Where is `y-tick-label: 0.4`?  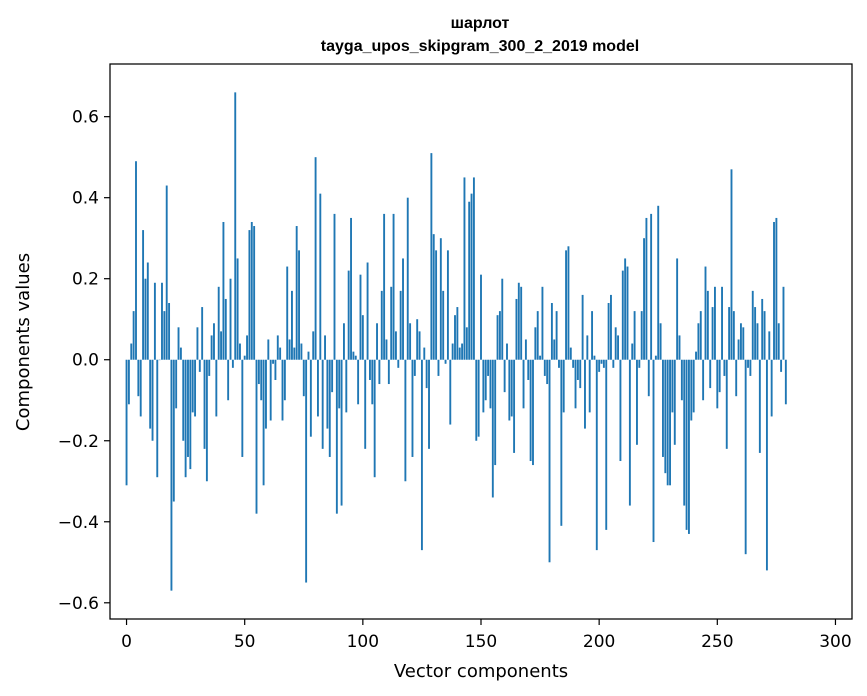 y-tick-label: 0.4 is located at coordinates (85, 199).